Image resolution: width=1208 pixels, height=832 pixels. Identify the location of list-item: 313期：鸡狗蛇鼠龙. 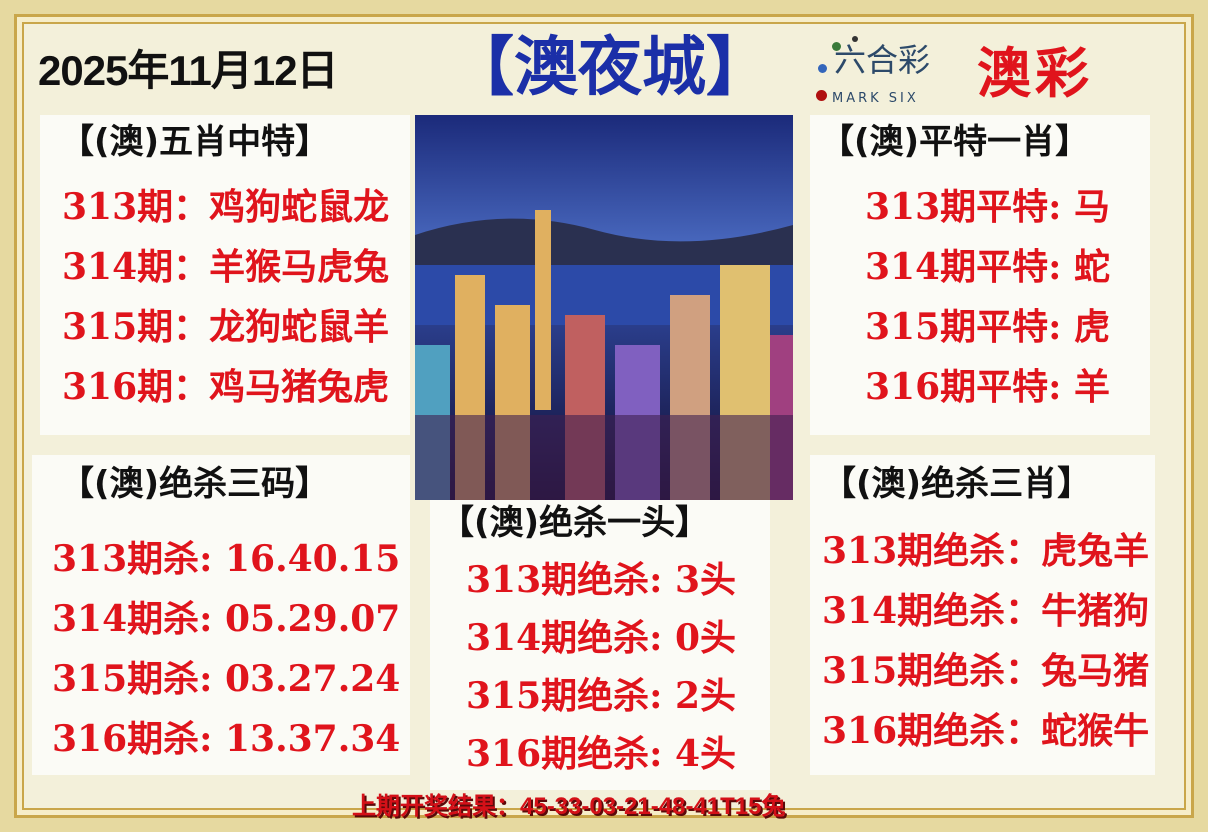
(226, 207).